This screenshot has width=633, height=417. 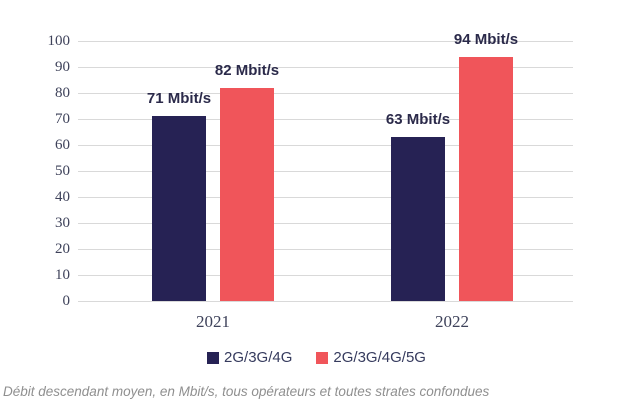 What do you see at coordinates (258, 357) in the screenshot?
I see `legend-label: 2G/3G/4G` at bounding box center [258, 357].